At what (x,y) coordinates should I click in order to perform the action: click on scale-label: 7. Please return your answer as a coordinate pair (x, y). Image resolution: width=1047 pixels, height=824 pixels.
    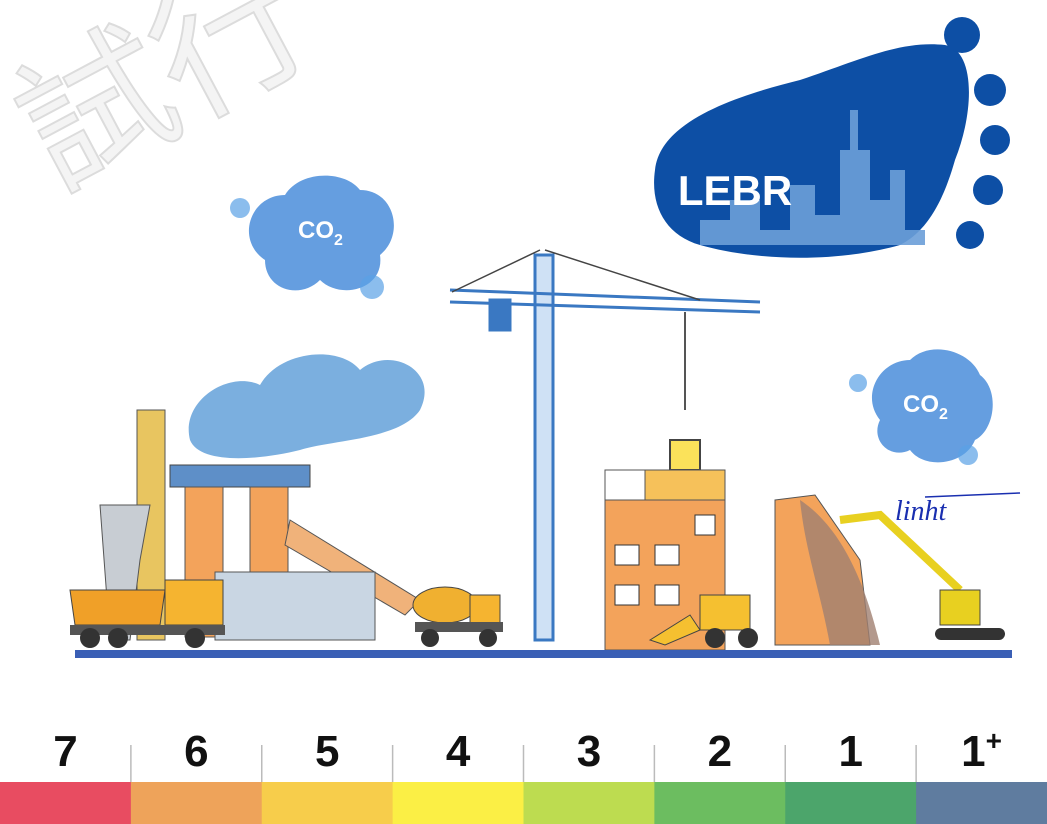
    Looking at the image, I should click on (65, 751).